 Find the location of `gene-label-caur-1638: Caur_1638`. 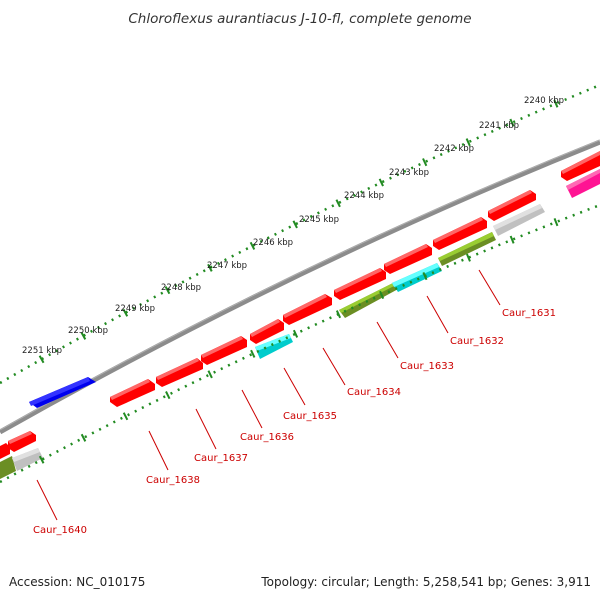

gene-label-caur-1638: Caur_1638 is located at coordinates (173, 480).